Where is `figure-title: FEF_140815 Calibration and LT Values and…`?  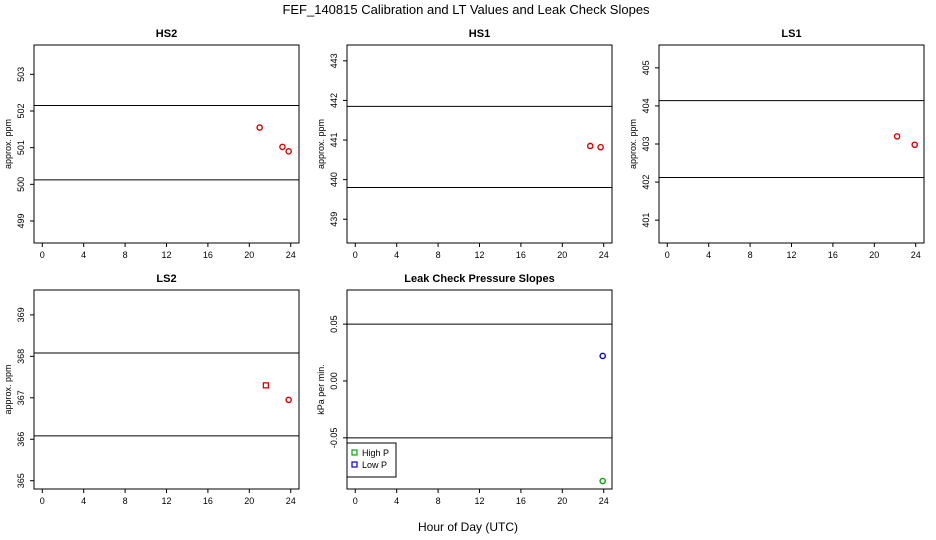
figure-title: FEF_140815 Calibration and LT Values and… is located at coordinates (466, 9).